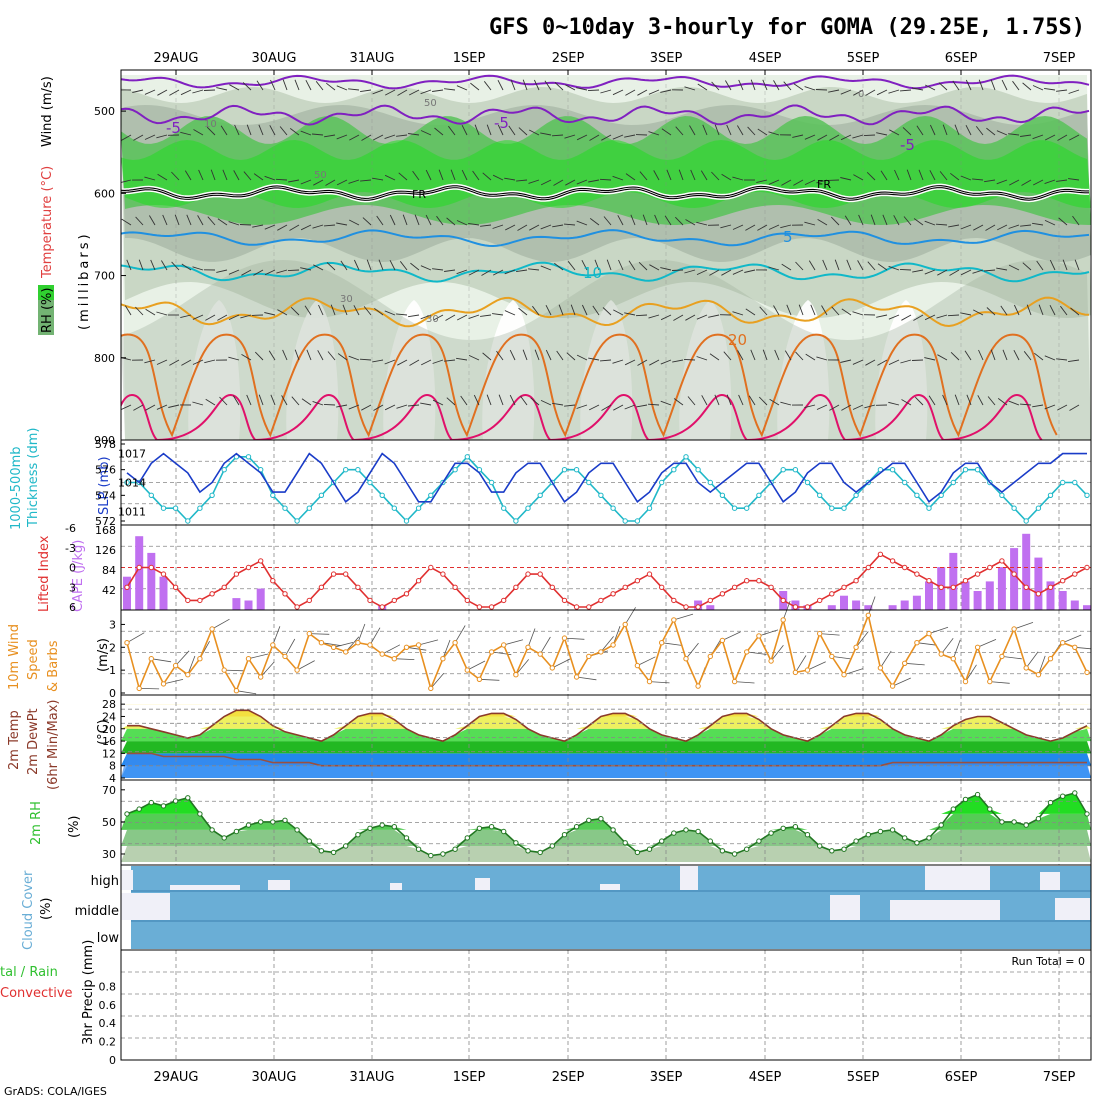 The height and width of the screenshot is (1100, 1100). I want to click on date-top-5SEP: 5SEP, so click(863, 58).